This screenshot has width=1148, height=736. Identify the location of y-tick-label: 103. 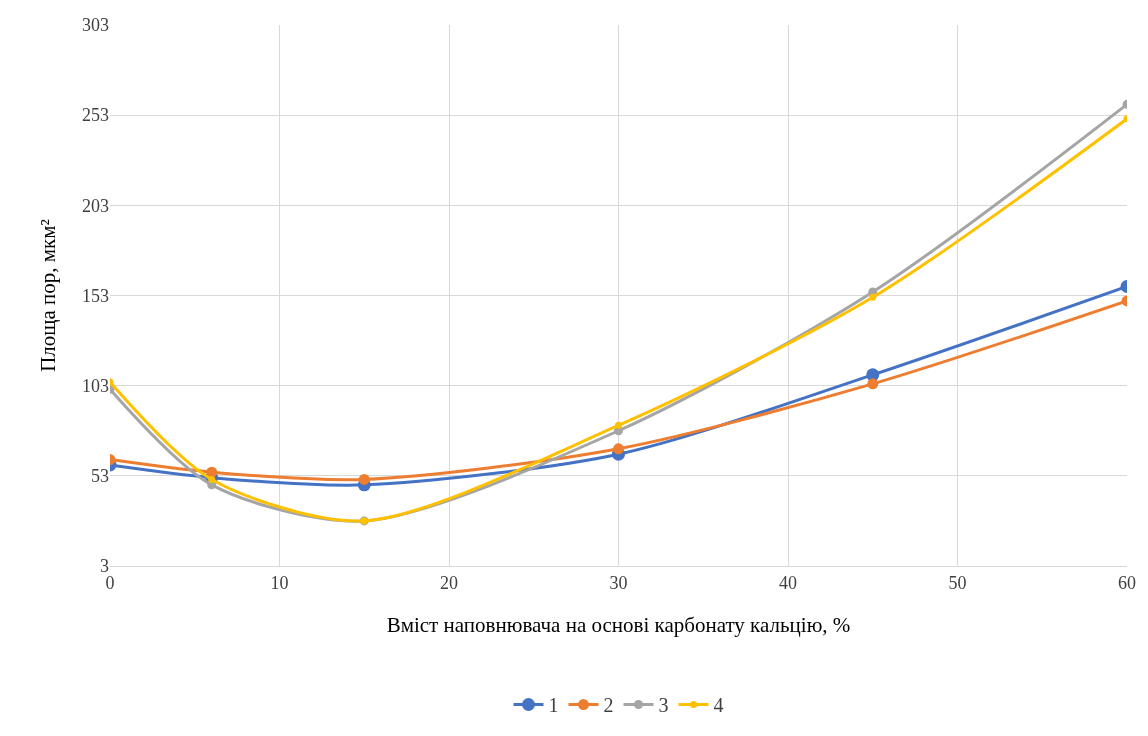
(95, 385).